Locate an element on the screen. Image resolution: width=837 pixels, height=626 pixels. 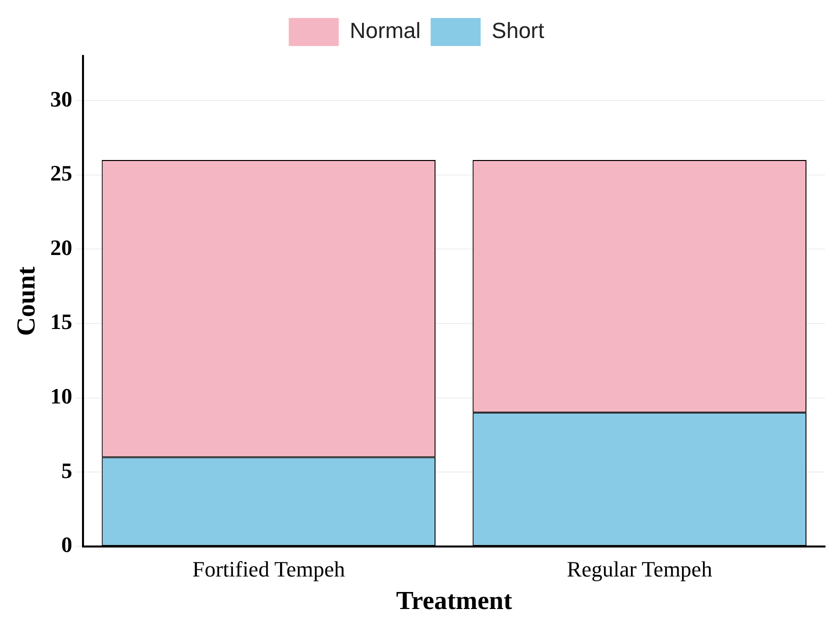
x-tick-label: Regular Tempeh is located at coordinates (639, 569).